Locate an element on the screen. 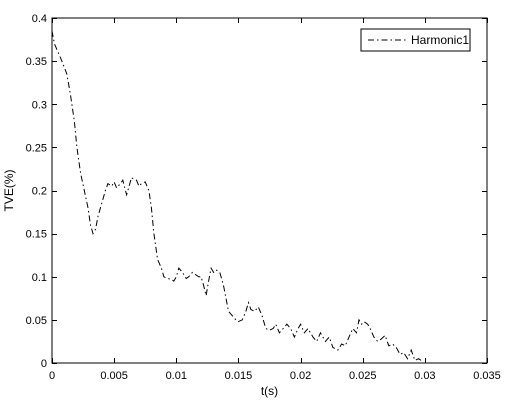 This screenshot has width=513, height=401. x-tick-label: 0.015 is located at coordinates (239, 376).